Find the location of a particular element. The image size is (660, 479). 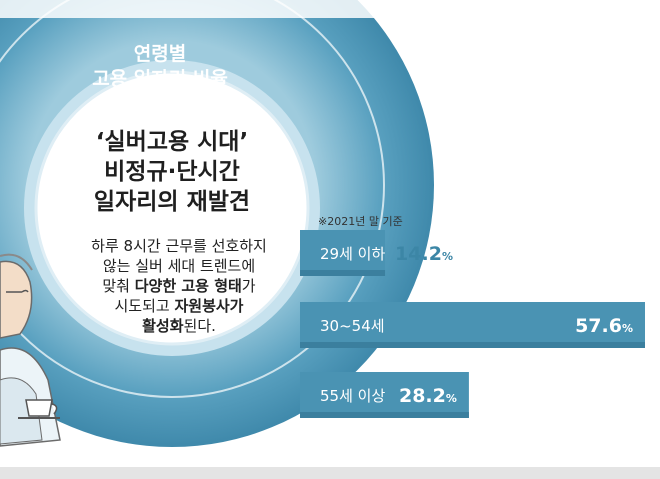

worker-illustration is located at coordinates (30, 350).